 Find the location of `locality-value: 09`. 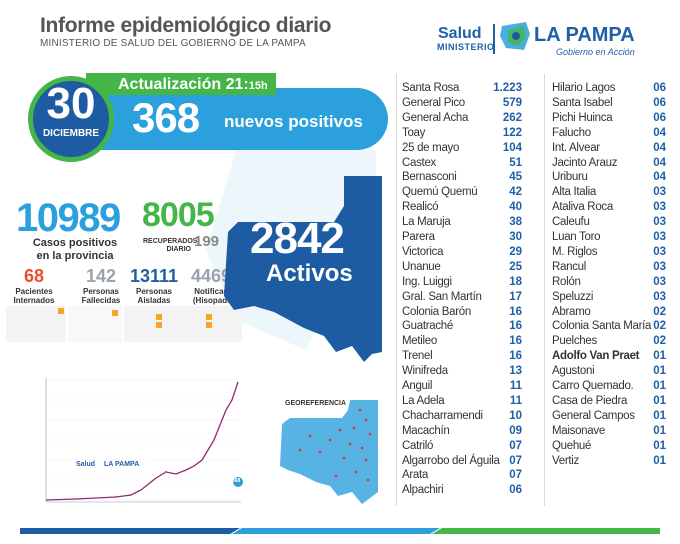

locality-value: 09 is located at coordinates (515, 430).